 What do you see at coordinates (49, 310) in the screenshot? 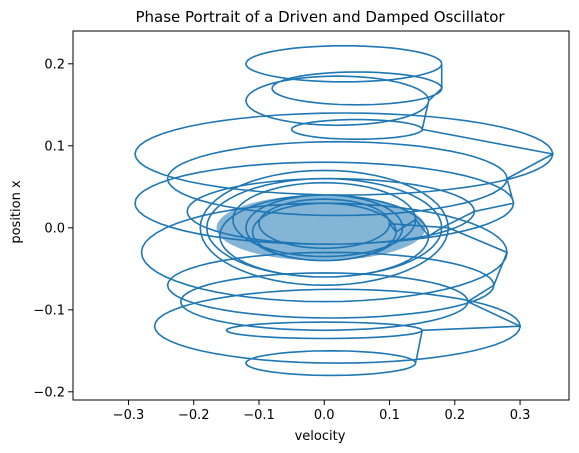
I see `y-tick-label: −0.1` at bounding box center [49, 310].